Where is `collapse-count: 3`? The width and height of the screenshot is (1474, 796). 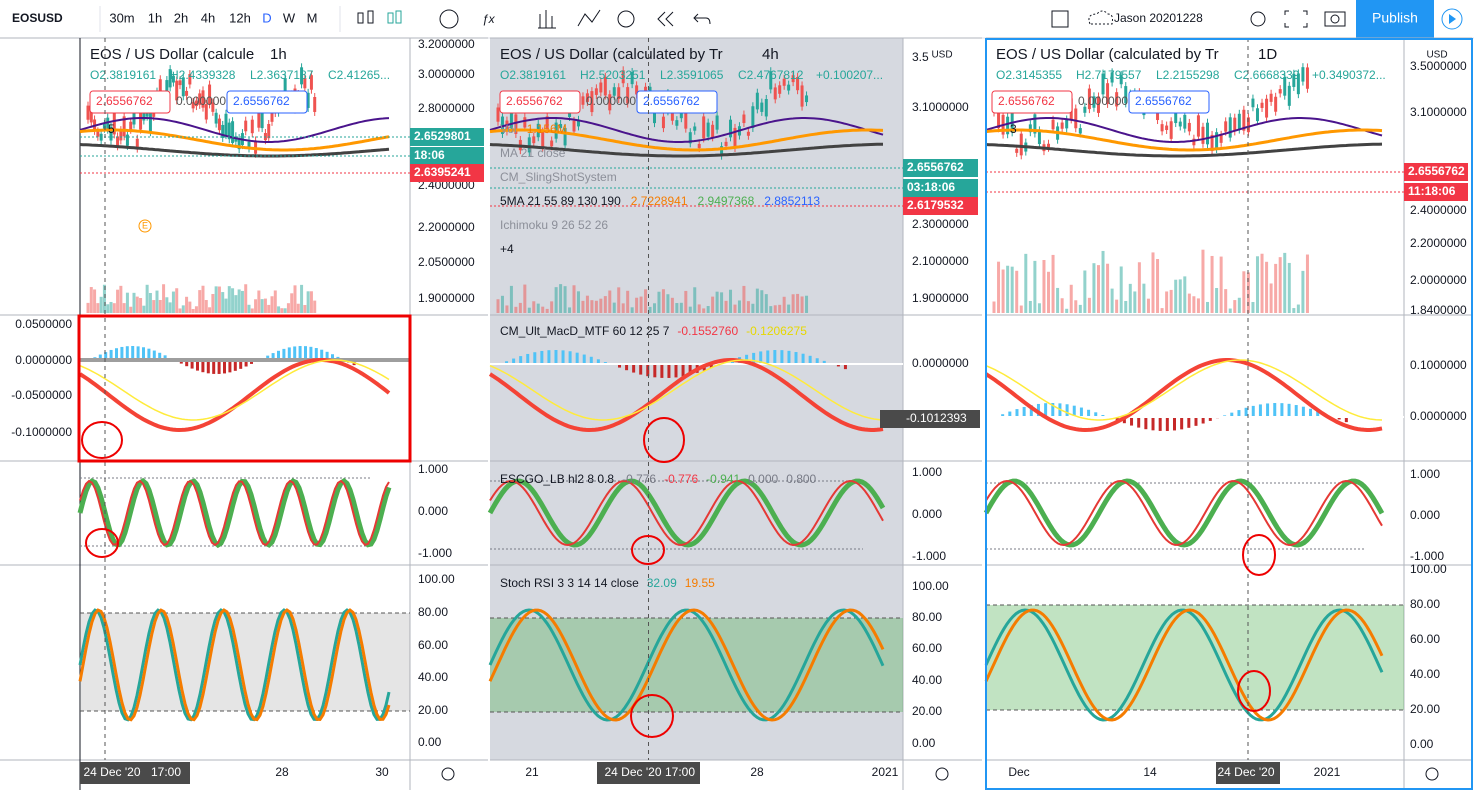
collapse-count: 3 is located at coordinates (1013, 129).